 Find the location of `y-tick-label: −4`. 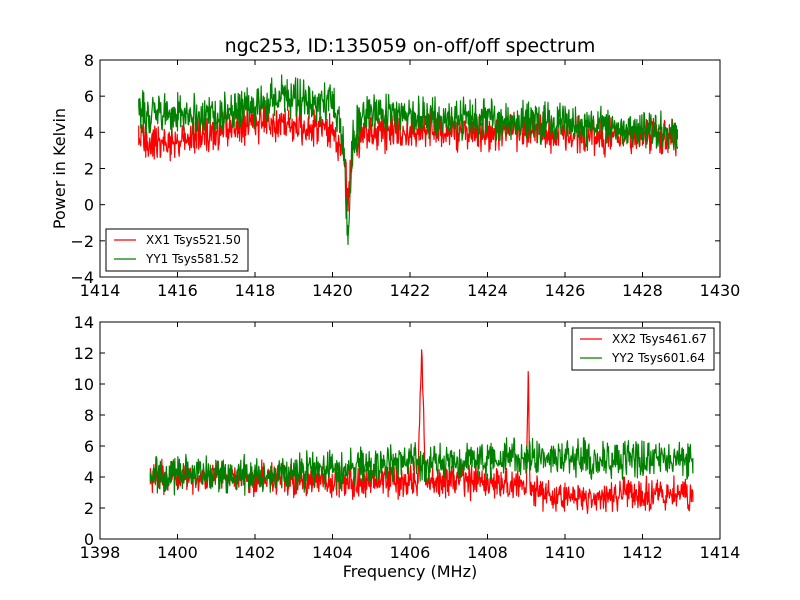

y-tick-label: −4 is located at coordinates (82, 277).